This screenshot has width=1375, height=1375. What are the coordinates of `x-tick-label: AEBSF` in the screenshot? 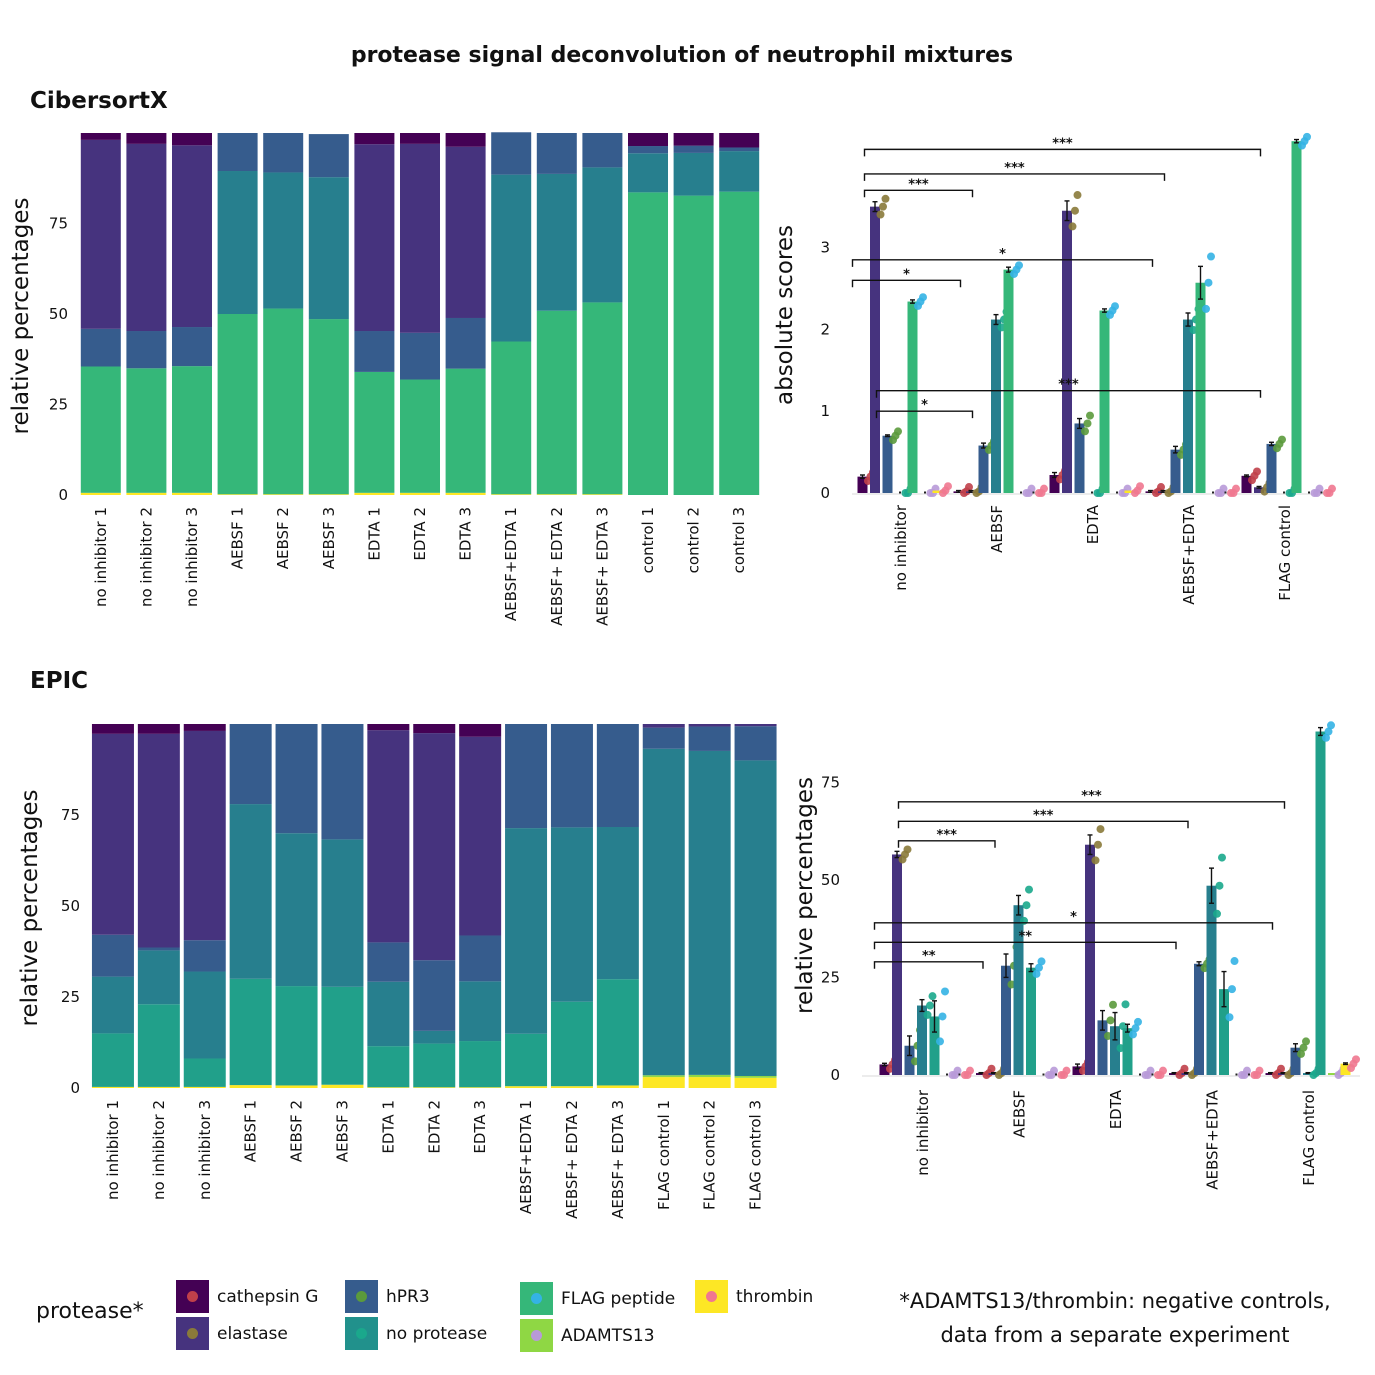 It's located at (997, 529).